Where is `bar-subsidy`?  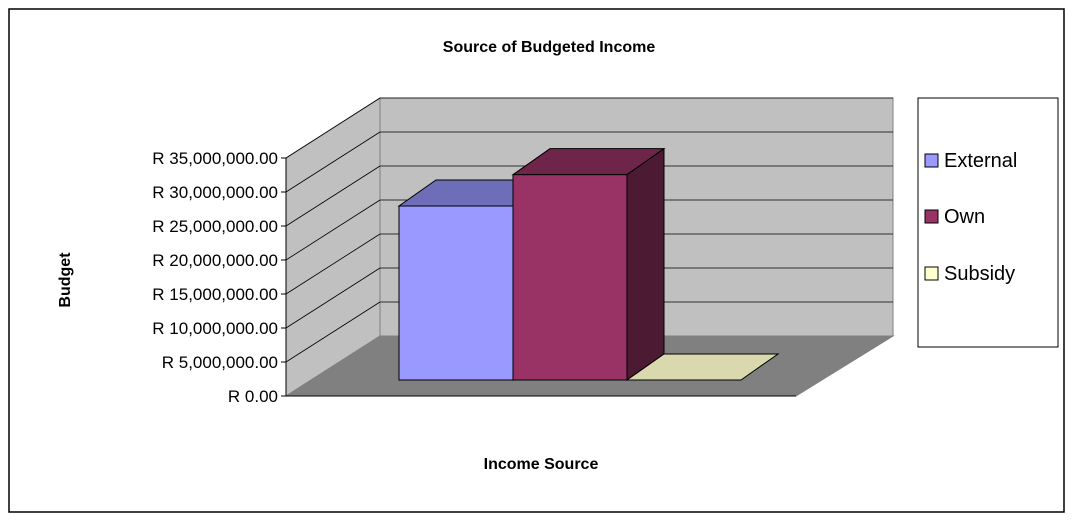 bar-subsidy is located at coordinates (702, 367).